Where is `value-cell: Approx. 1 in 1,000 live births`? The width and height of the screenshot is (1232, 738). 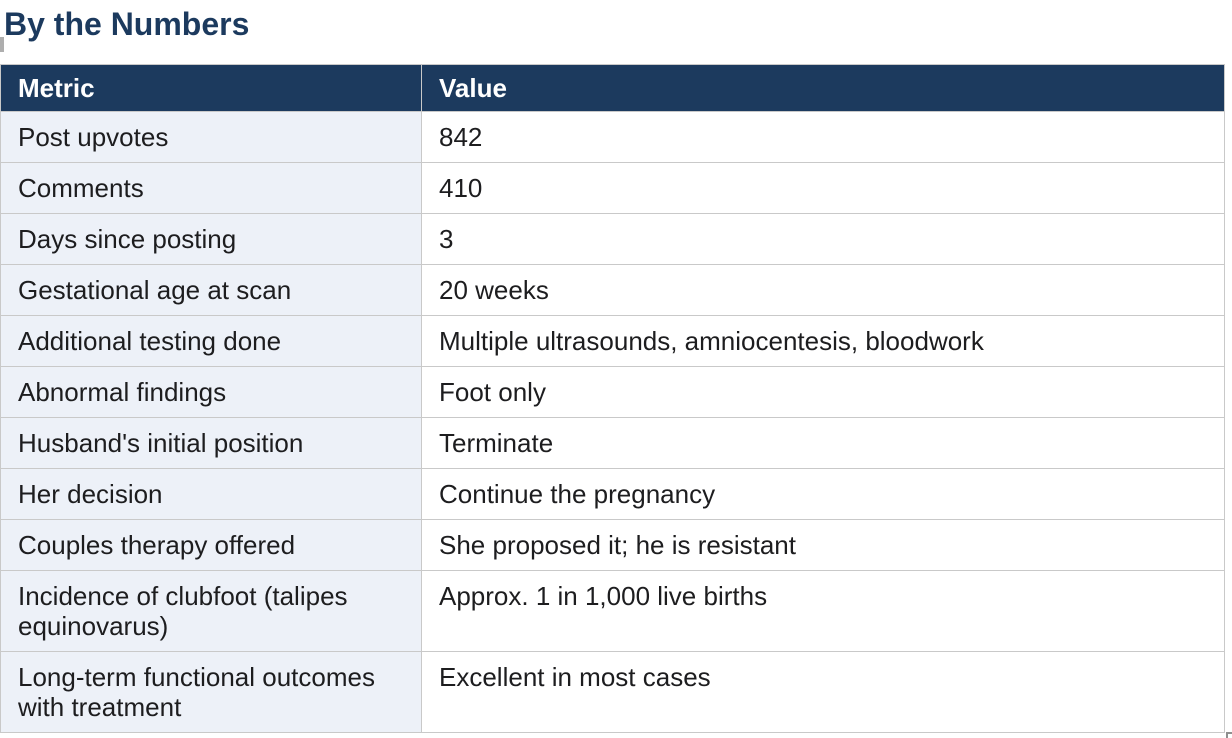 value-cell: Approx. 1 in 1,000 live births is located at coordinates (823, 611).